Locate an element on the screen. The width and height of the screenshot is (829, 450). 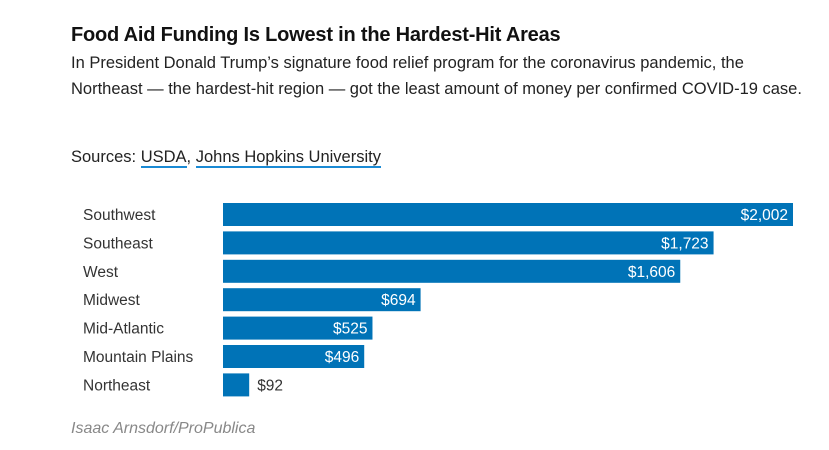
category-label: Midwest is located at coordinates (112, 300).